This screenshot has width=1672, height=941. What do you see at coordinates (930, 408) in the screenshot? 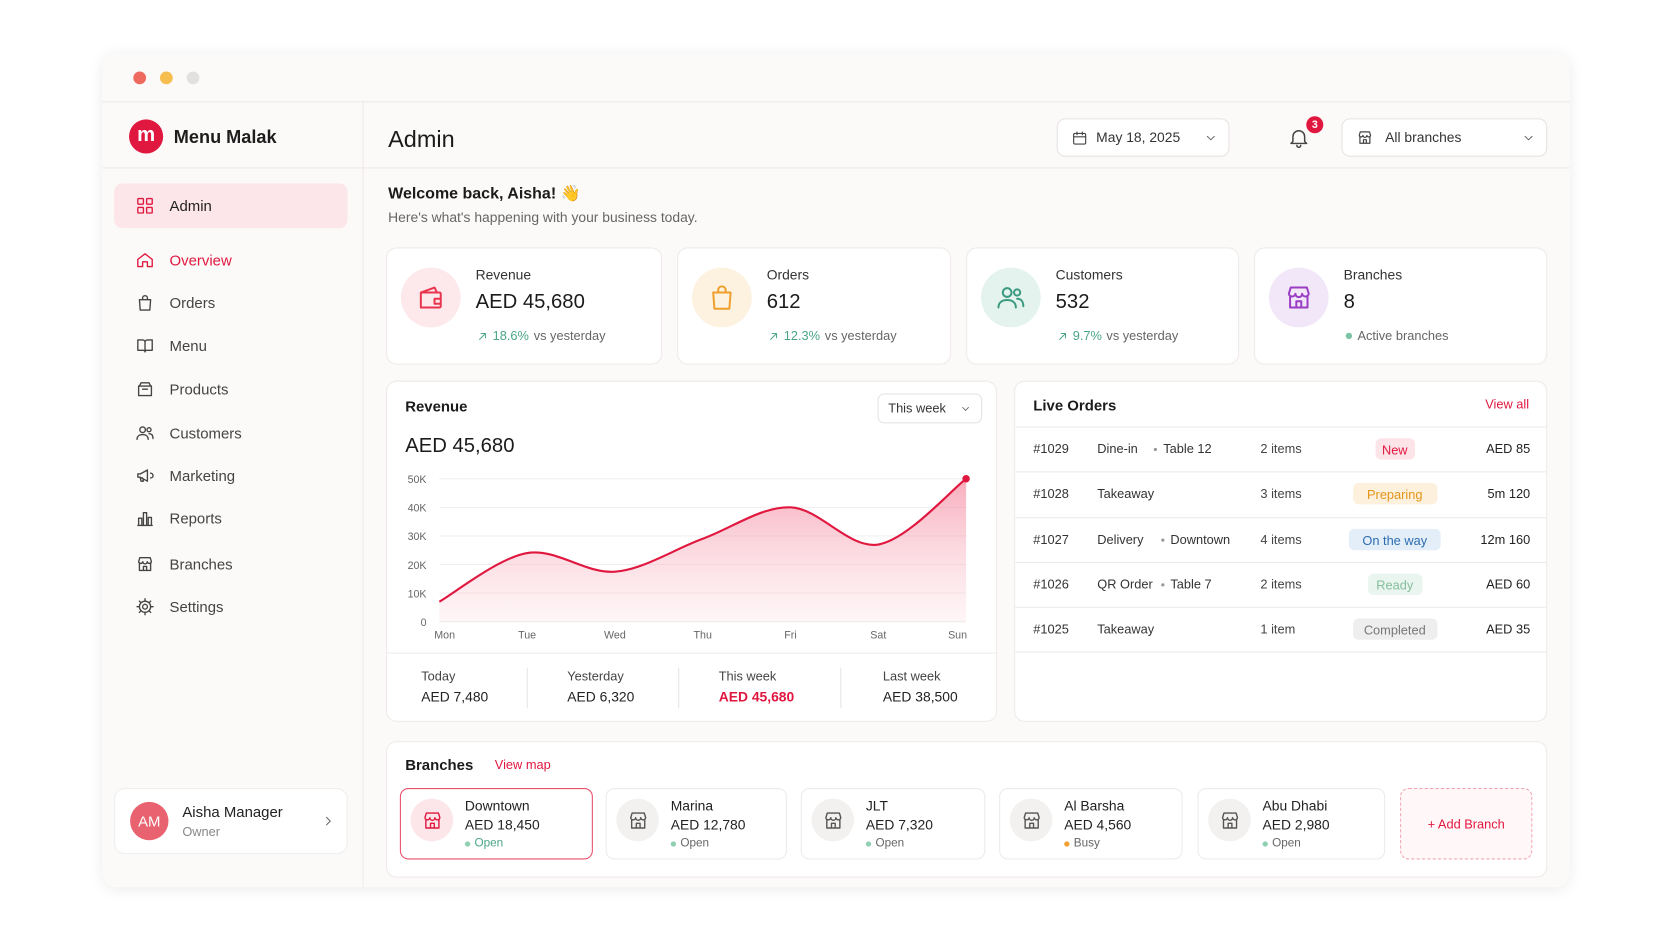
I see `period-select` at bounding box center [930, 408].